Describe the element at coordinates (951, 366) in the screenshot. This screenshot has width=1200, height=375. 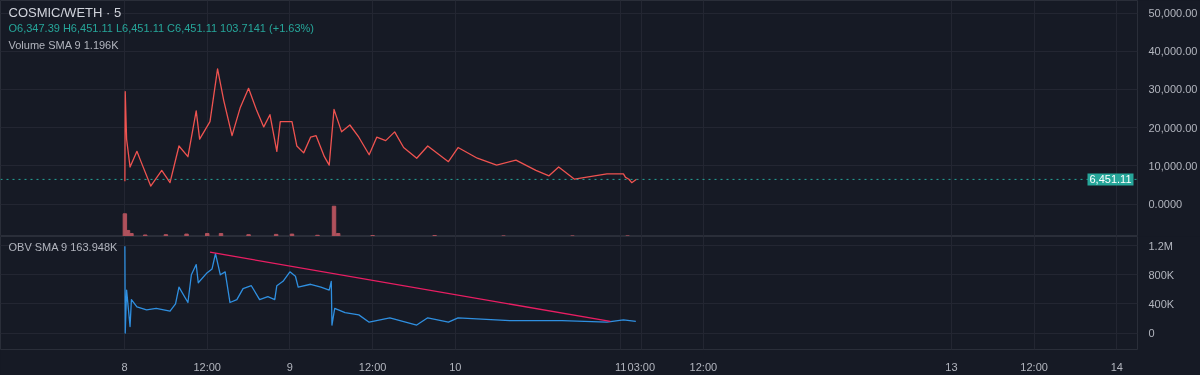
I see `x-tick-label: 13` at that location.